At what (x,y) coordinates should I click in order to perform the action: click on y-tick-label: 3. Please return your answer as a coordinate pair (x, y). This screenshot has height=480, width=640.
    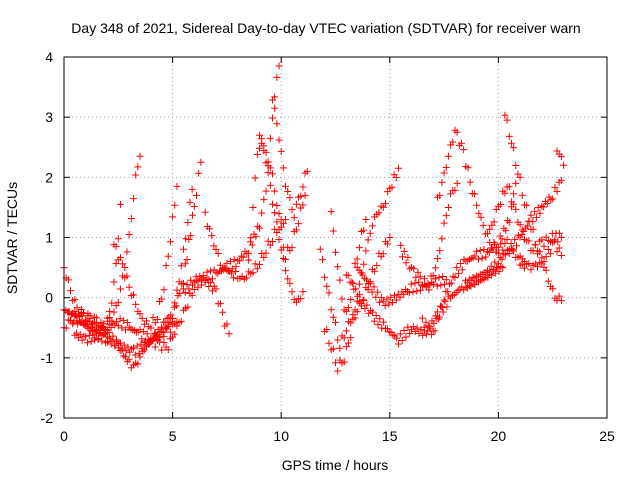
    Looking at the image, I should click on (49, 117).